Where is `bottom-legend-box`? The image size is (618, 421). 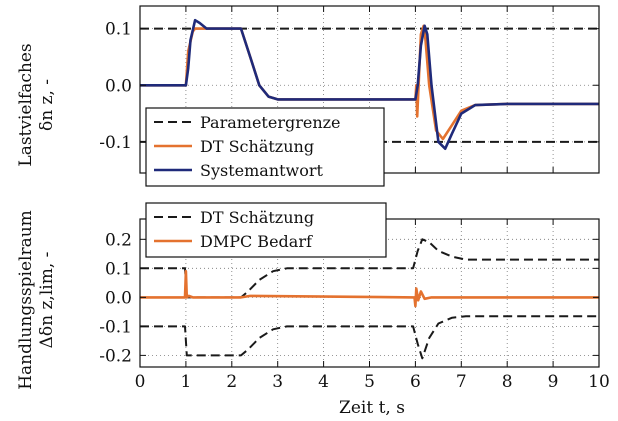 bottom-legend-box is located at coordinates (266, 230).